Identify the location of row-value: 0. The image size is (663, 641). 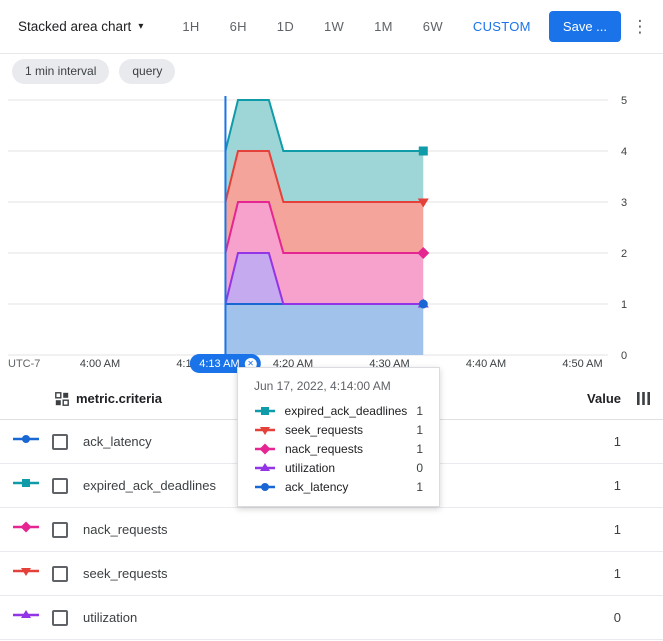
(617, 617).